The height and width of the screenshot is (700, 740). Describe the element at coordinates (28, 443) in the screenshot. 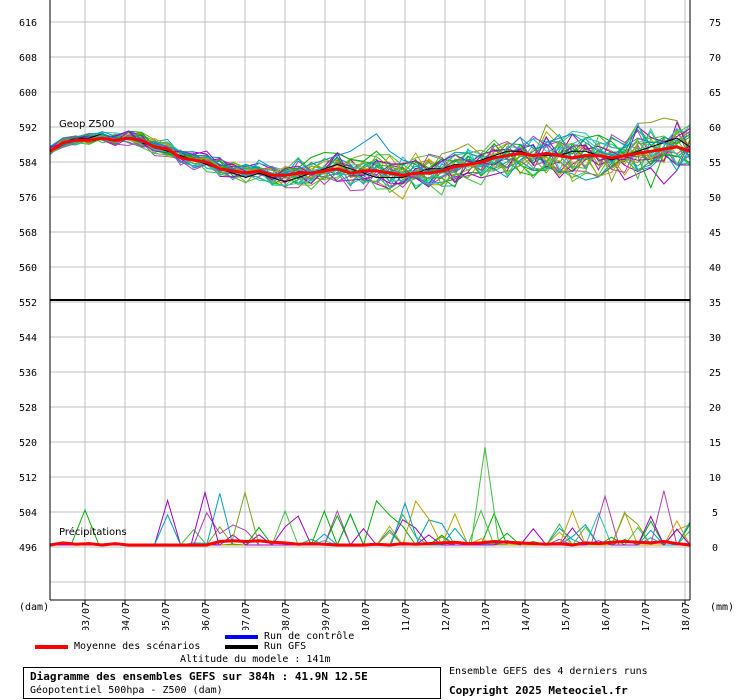

I see `left-tick-label: 520` at that location.